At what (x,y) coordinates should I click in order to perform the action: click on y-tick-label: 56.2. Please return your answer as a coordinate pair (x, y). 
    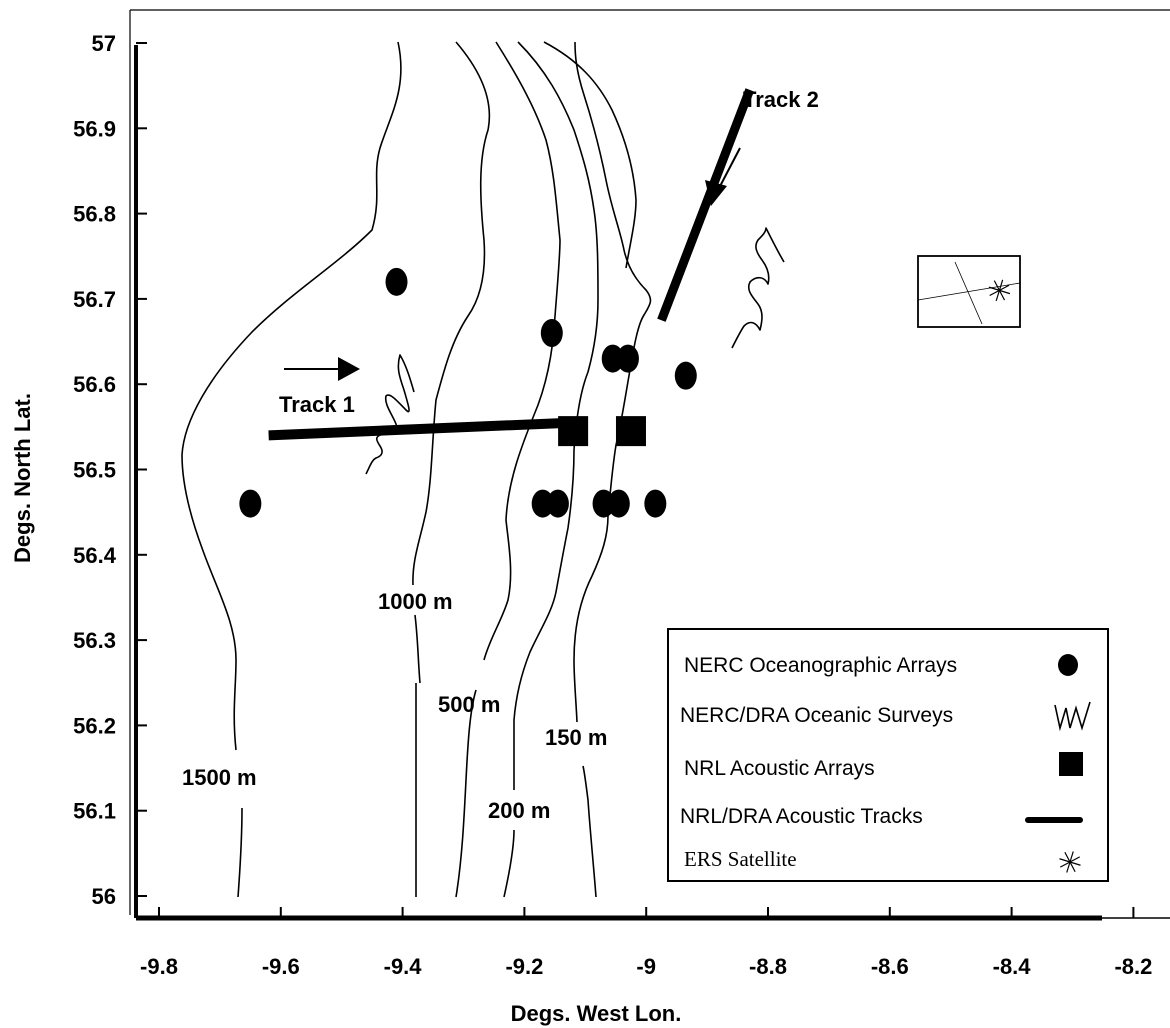
    Looking at the image, I should click on (94, 725).